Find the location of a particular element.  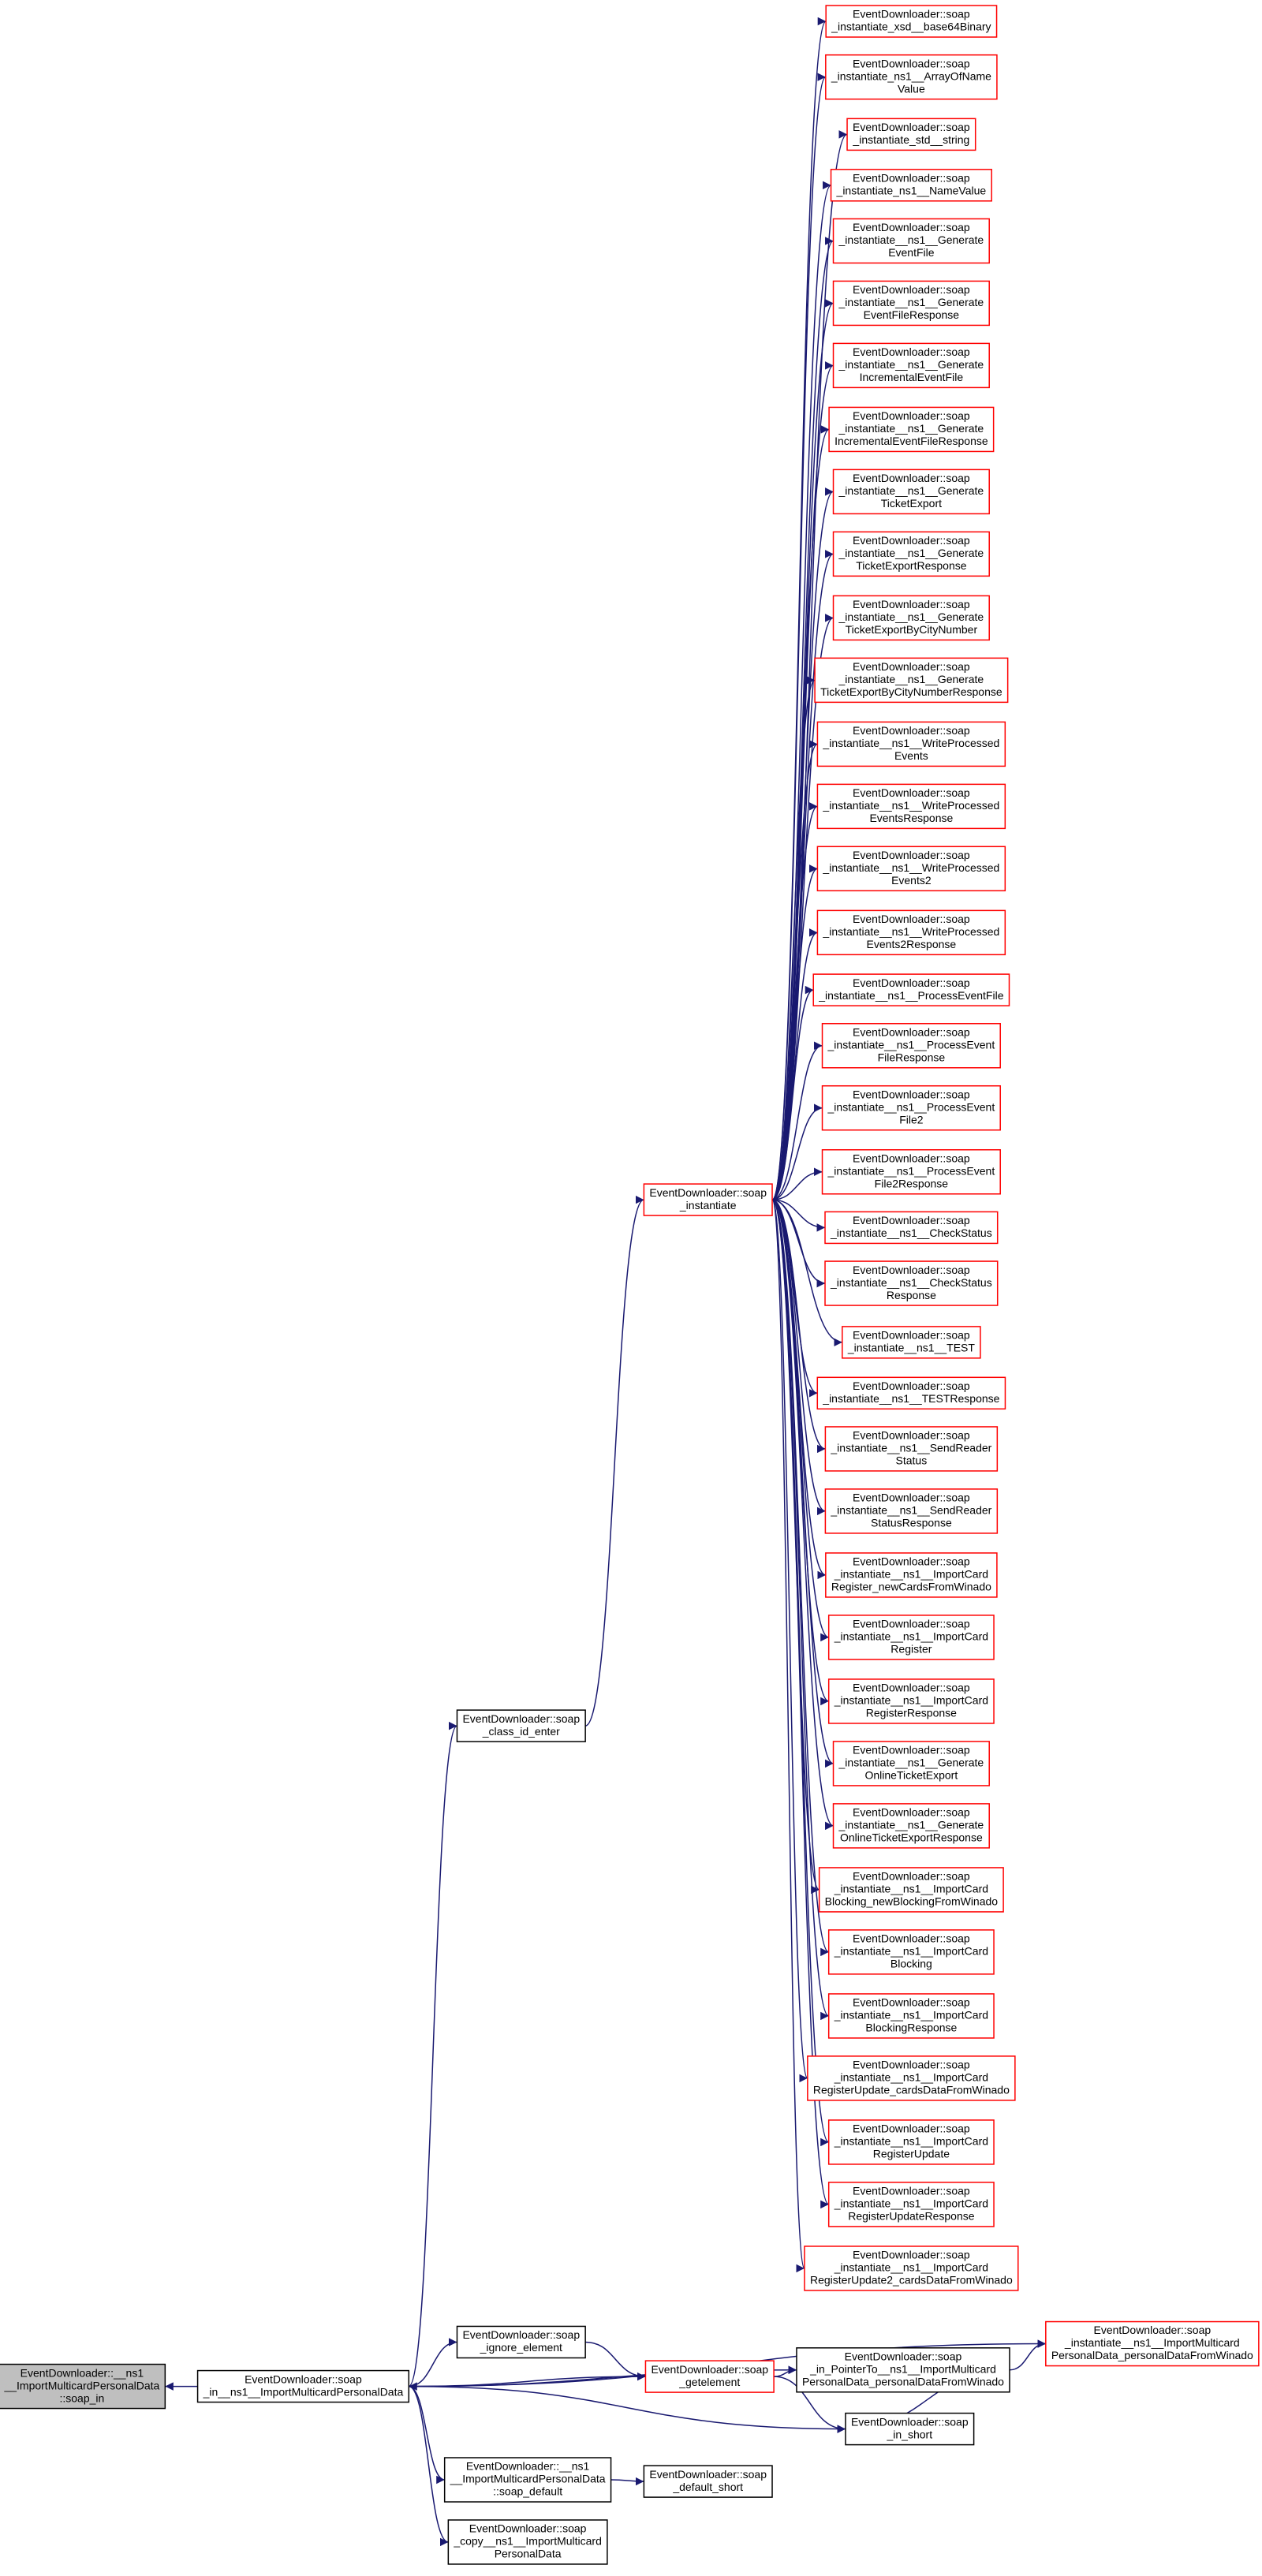

node: EventDownloader::soap_in_short is located at coordinates (910, 2429).